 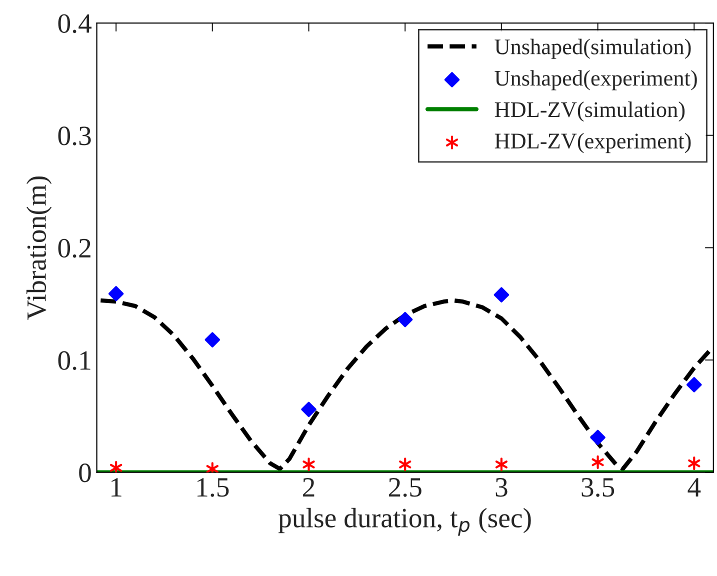 I want to click on y-tick-label: 0.1, so click(x=74, y=360).